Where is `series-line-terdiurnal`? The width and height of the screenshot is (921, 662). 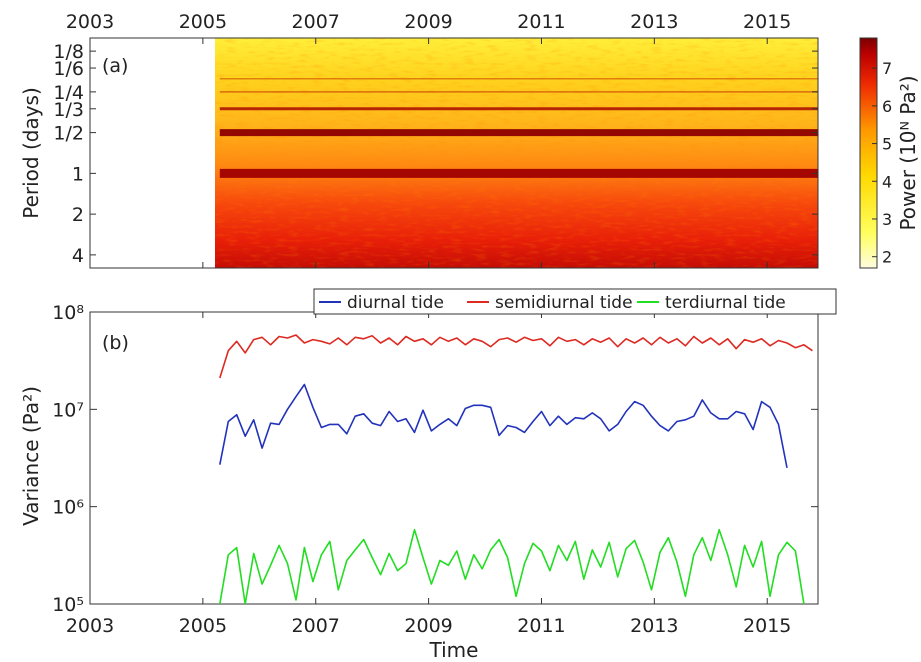
series-line-terdiurnal is located at coordinates (512, 566).